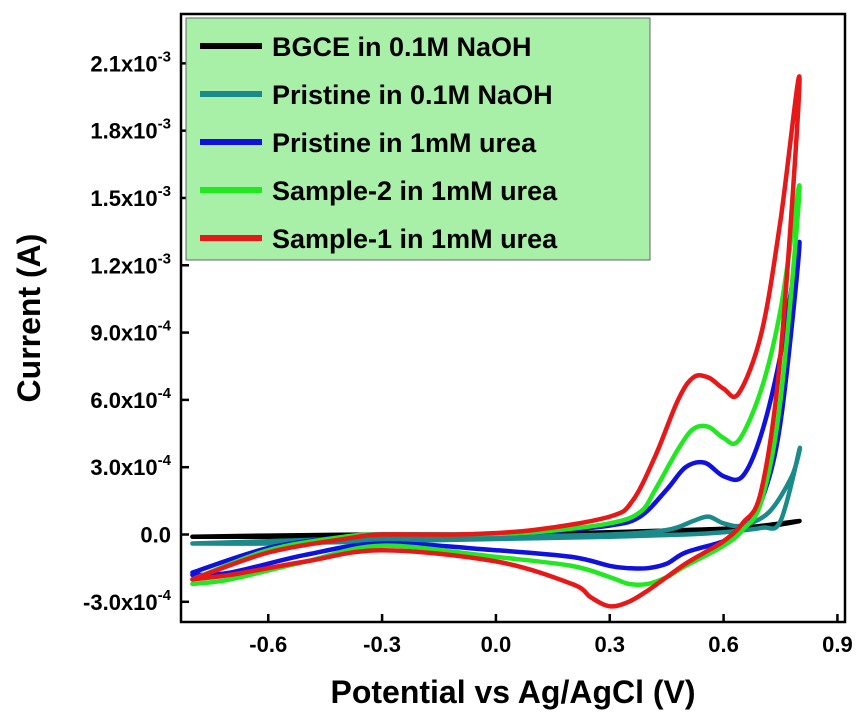 This screenshot has height=717, width=857. What do you see at coordinates (268, 644) in the screenshot?
I see `x-tick-label: -0.6` at bounding box center [268, 644].